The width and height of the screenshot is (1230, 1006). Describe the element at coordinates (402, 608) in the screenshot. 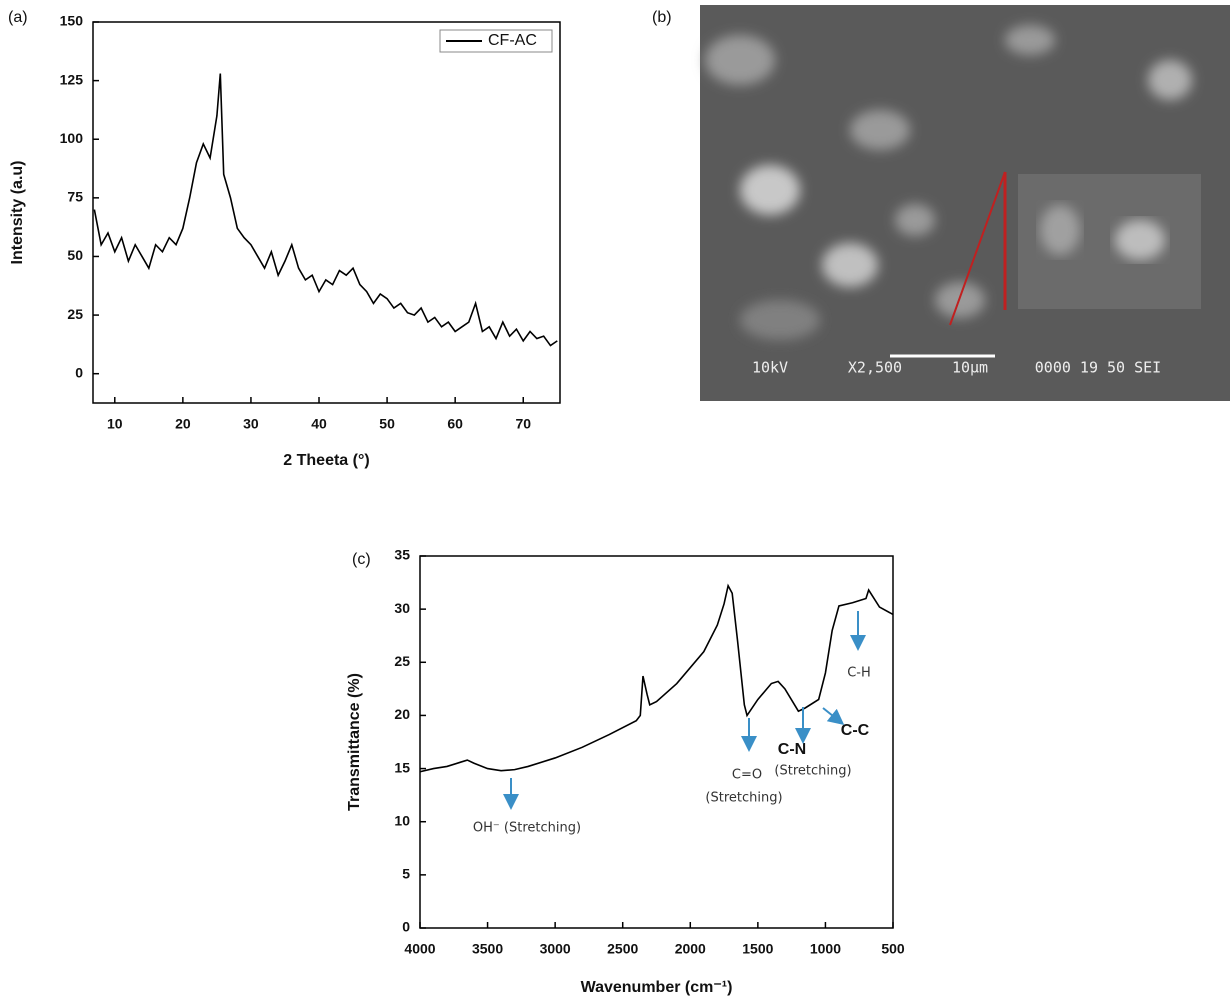

I see `y-tick-label: 30` at that location.